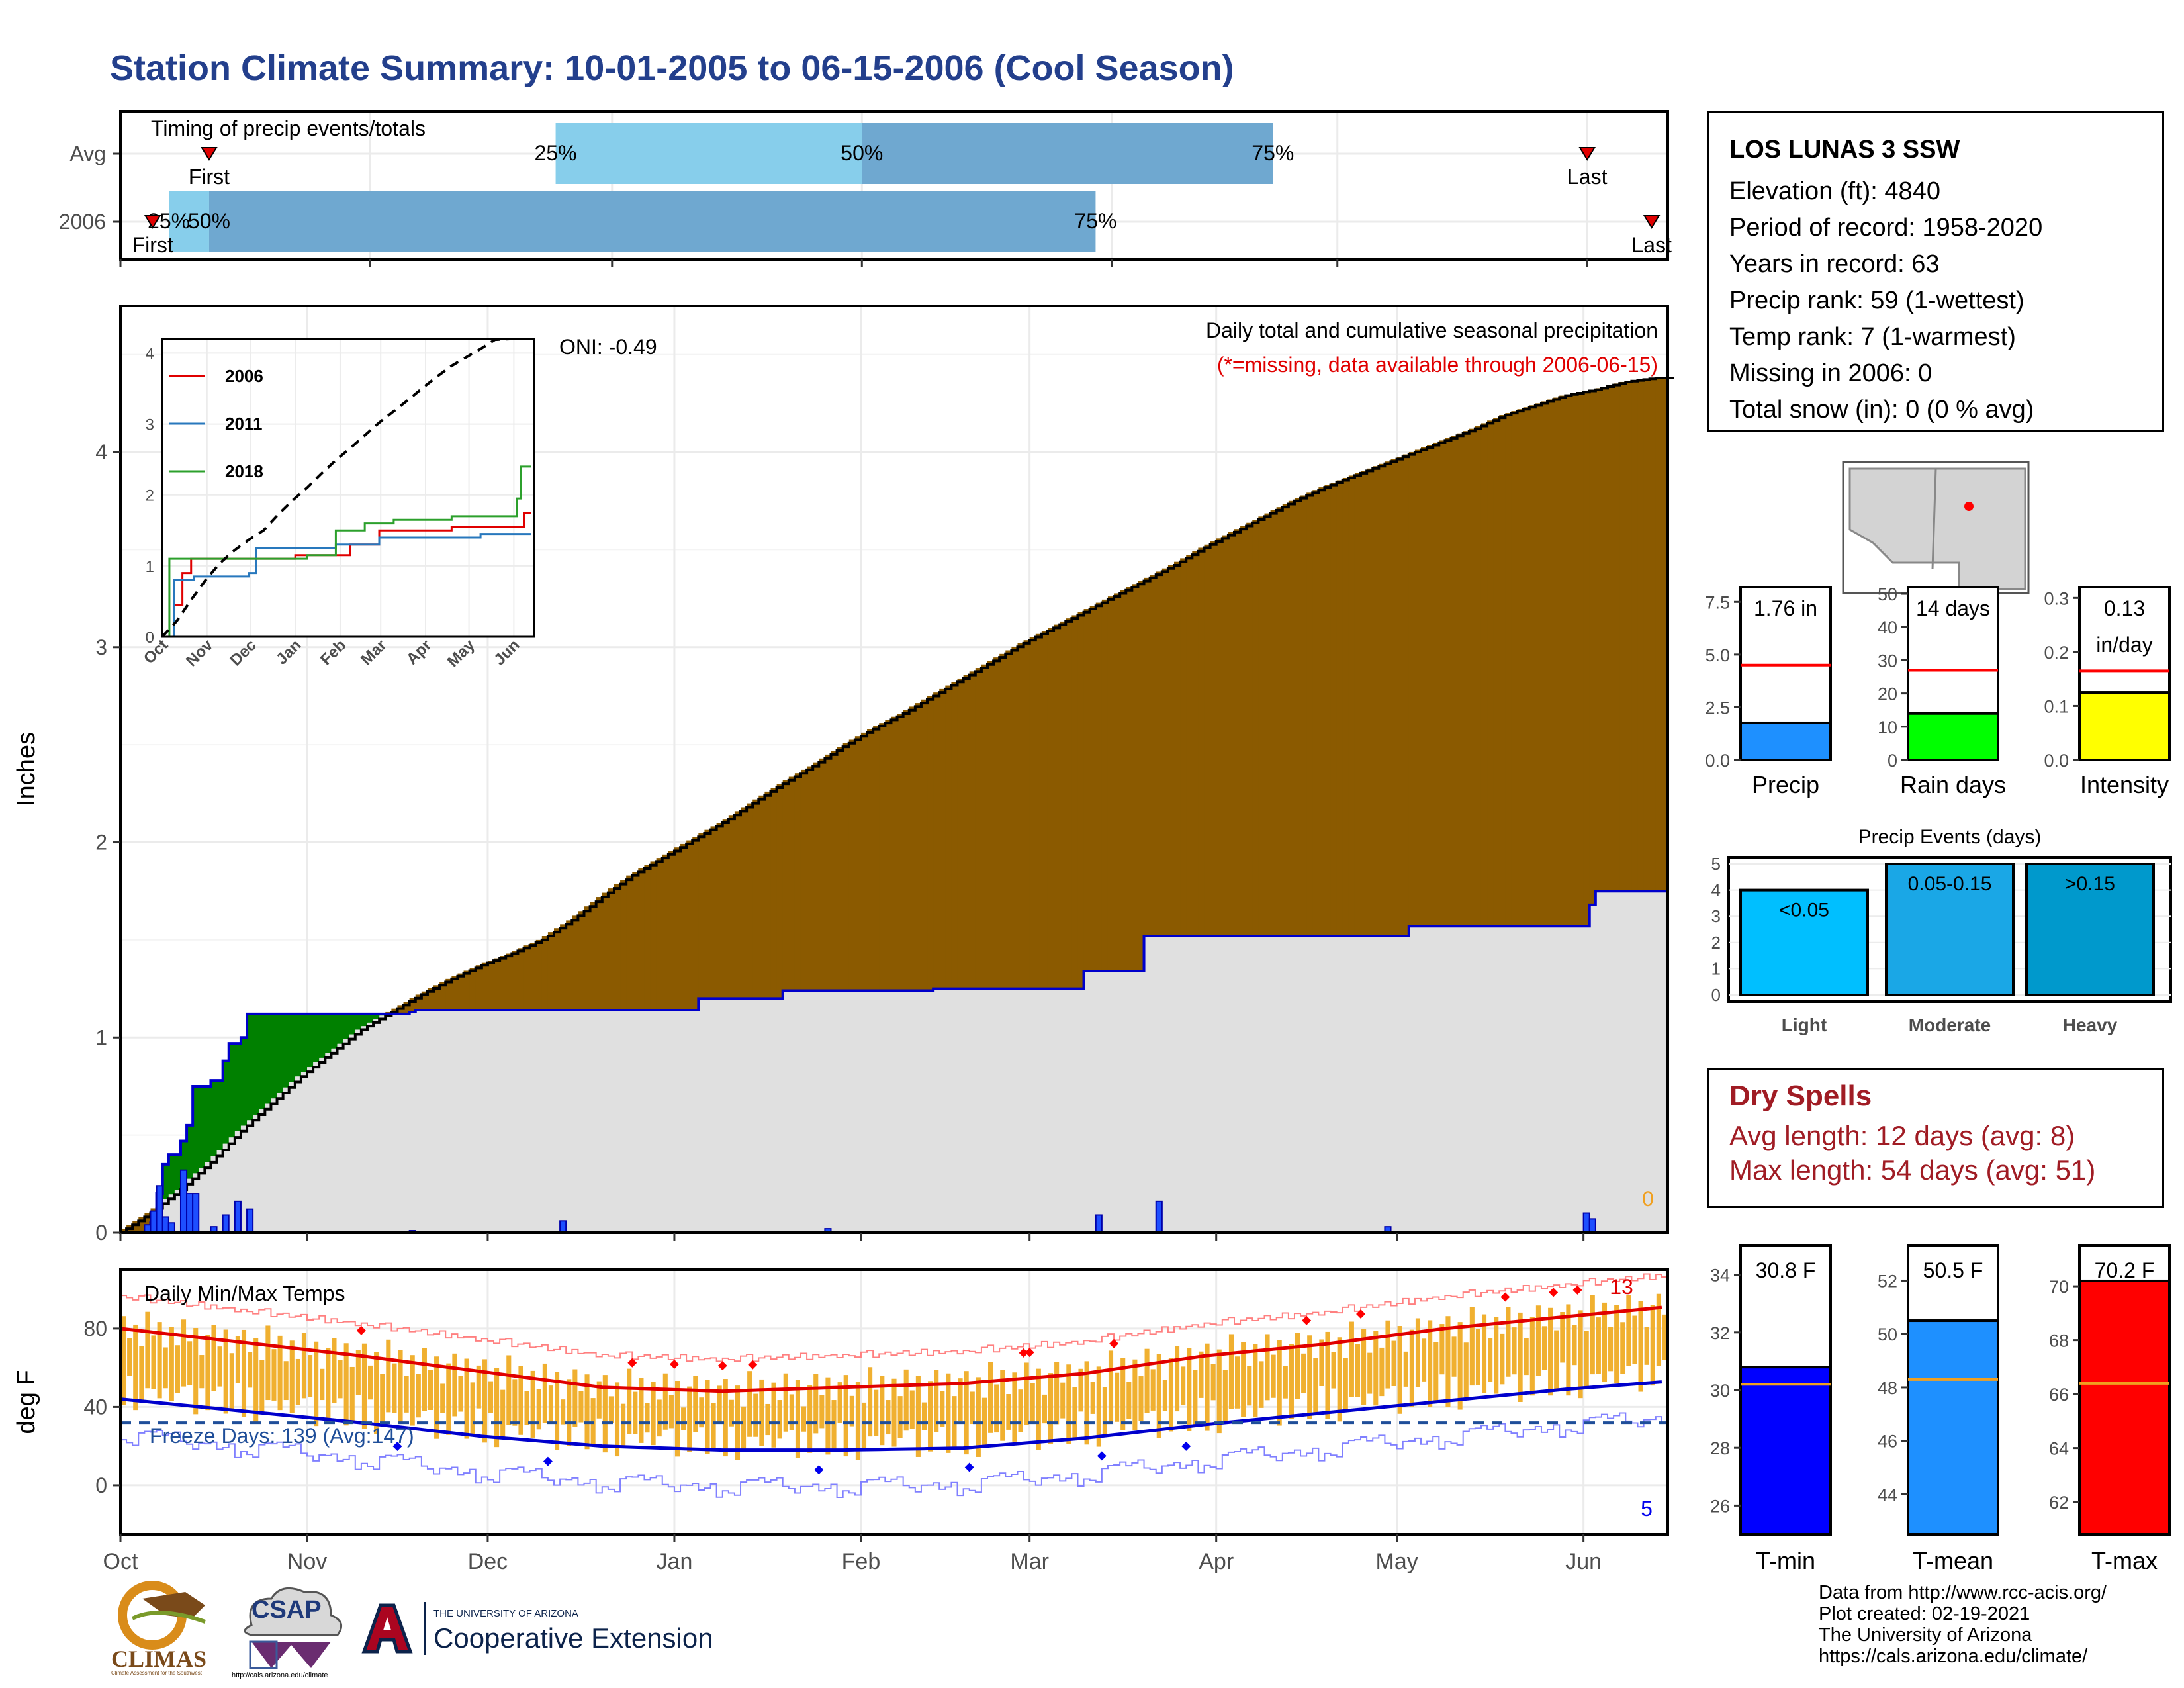  Describe the element at coordinates (1963, 1592) in the screenshot. I see `credit-data-source: Data from http://www.rcc-acis.org/` at that location.